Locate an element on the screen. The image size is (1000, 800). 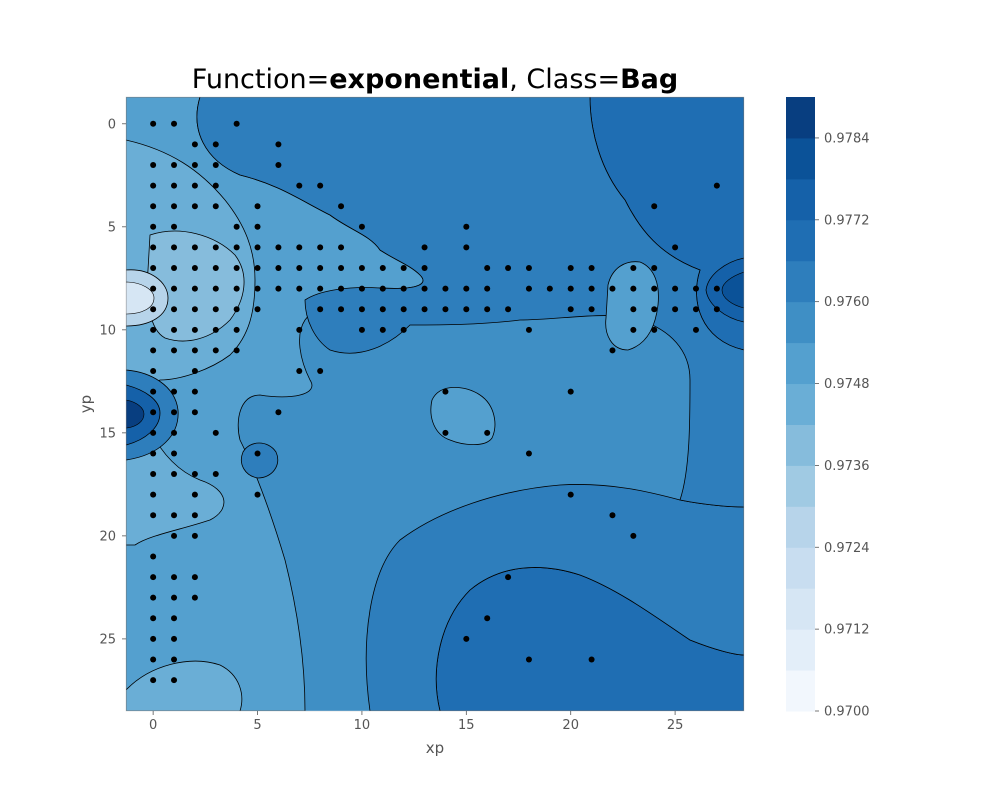
x-tick-label: 20 is located at coordinates (570, 725).